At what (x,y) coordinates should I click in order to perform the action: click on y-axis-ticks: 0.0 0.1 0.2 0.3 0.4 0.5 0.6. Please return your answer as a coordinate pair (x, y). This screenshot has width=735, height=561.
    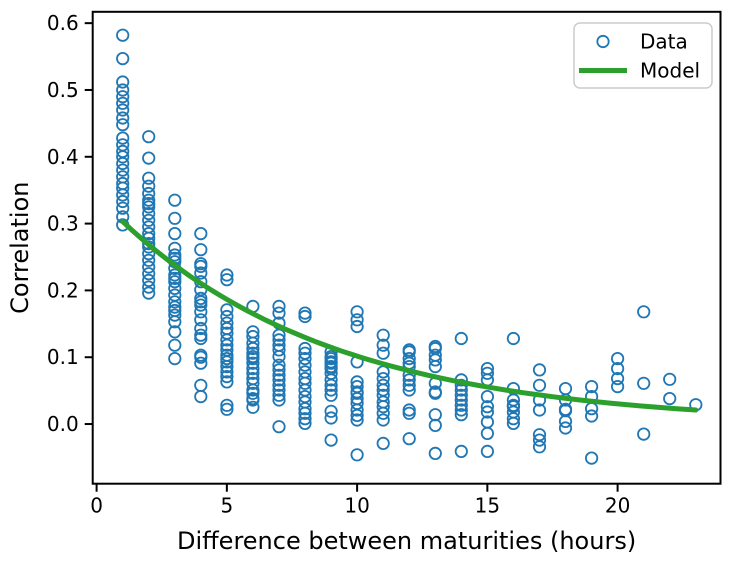
    Looking at the image, I should click on (70, 223).